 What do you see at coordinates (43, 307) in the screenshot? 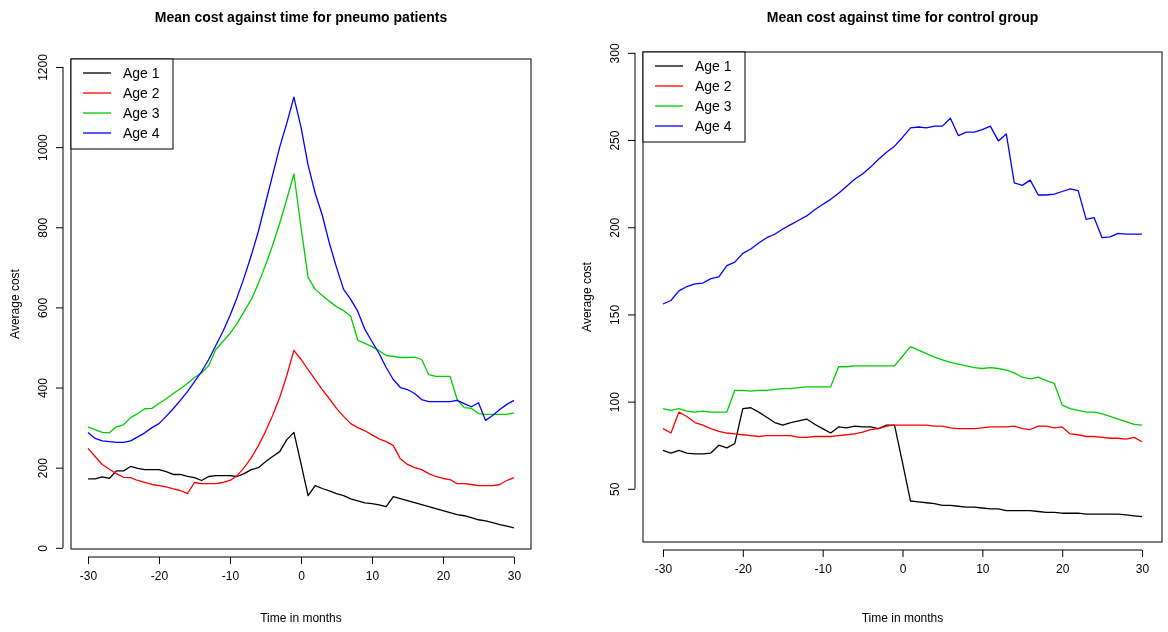
I see `y-tick-label: 600` at bounding box center [43, 307].